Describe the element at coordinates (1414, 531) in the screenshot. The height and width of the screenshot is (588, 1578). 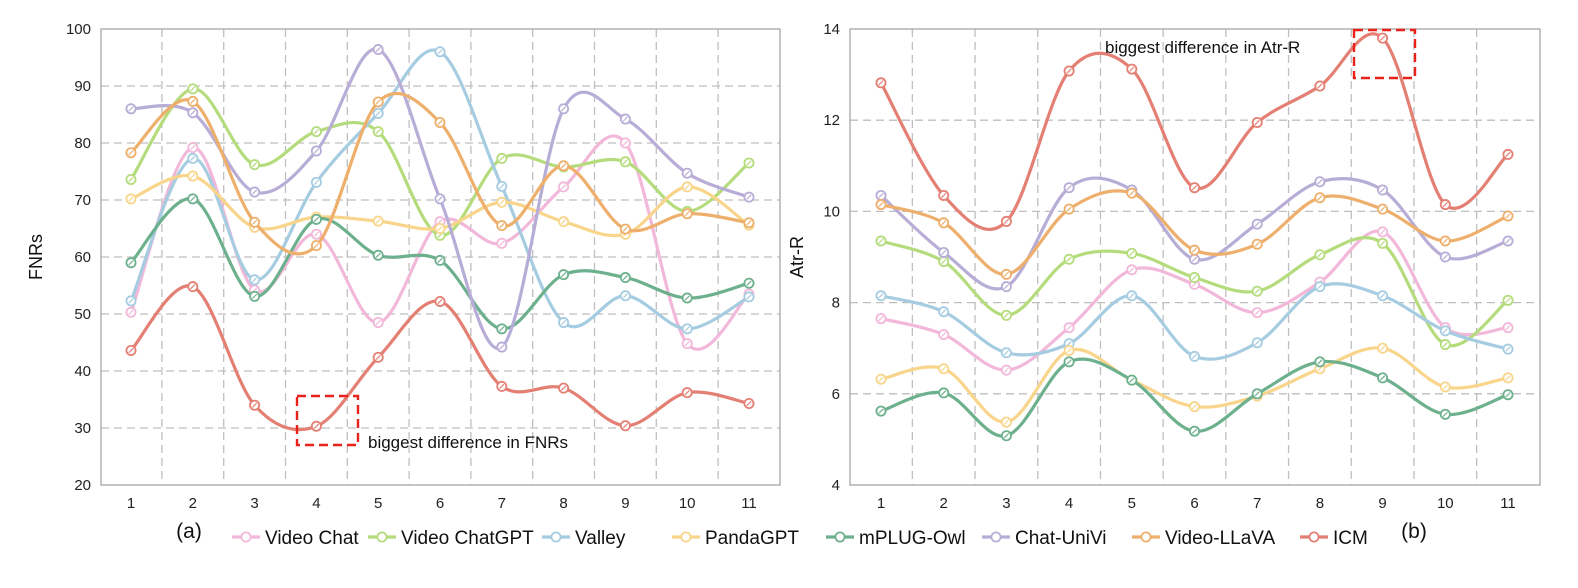
I see `subplot-label: (b)` at that location.